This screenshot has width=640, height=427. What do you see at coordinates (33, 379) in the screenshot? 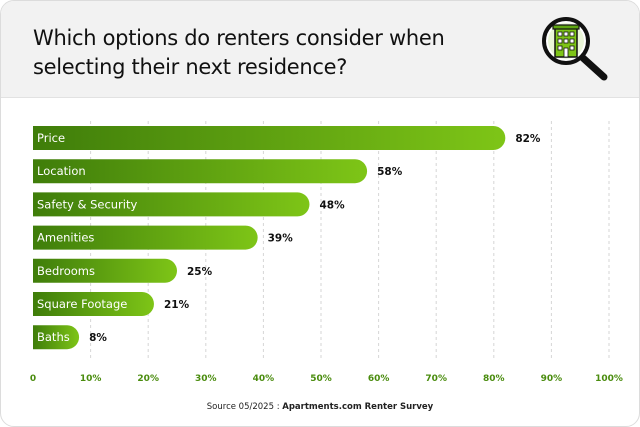
I see `x-tick-label: 0` at bounding box center [33, 379].